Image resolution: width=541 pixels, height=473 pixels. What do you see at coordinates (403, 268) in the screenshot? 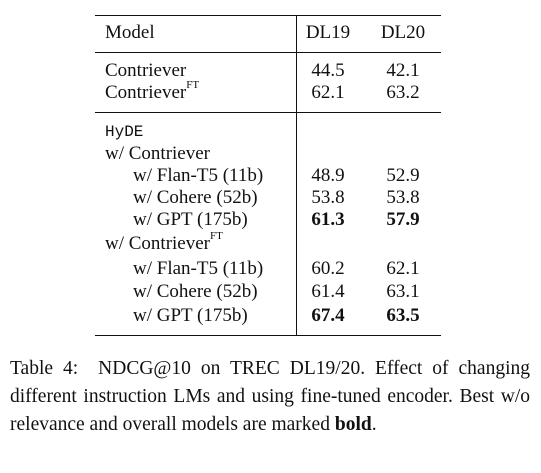
I see `cell-dl20: 62.1` at bounding box center [403, 268].